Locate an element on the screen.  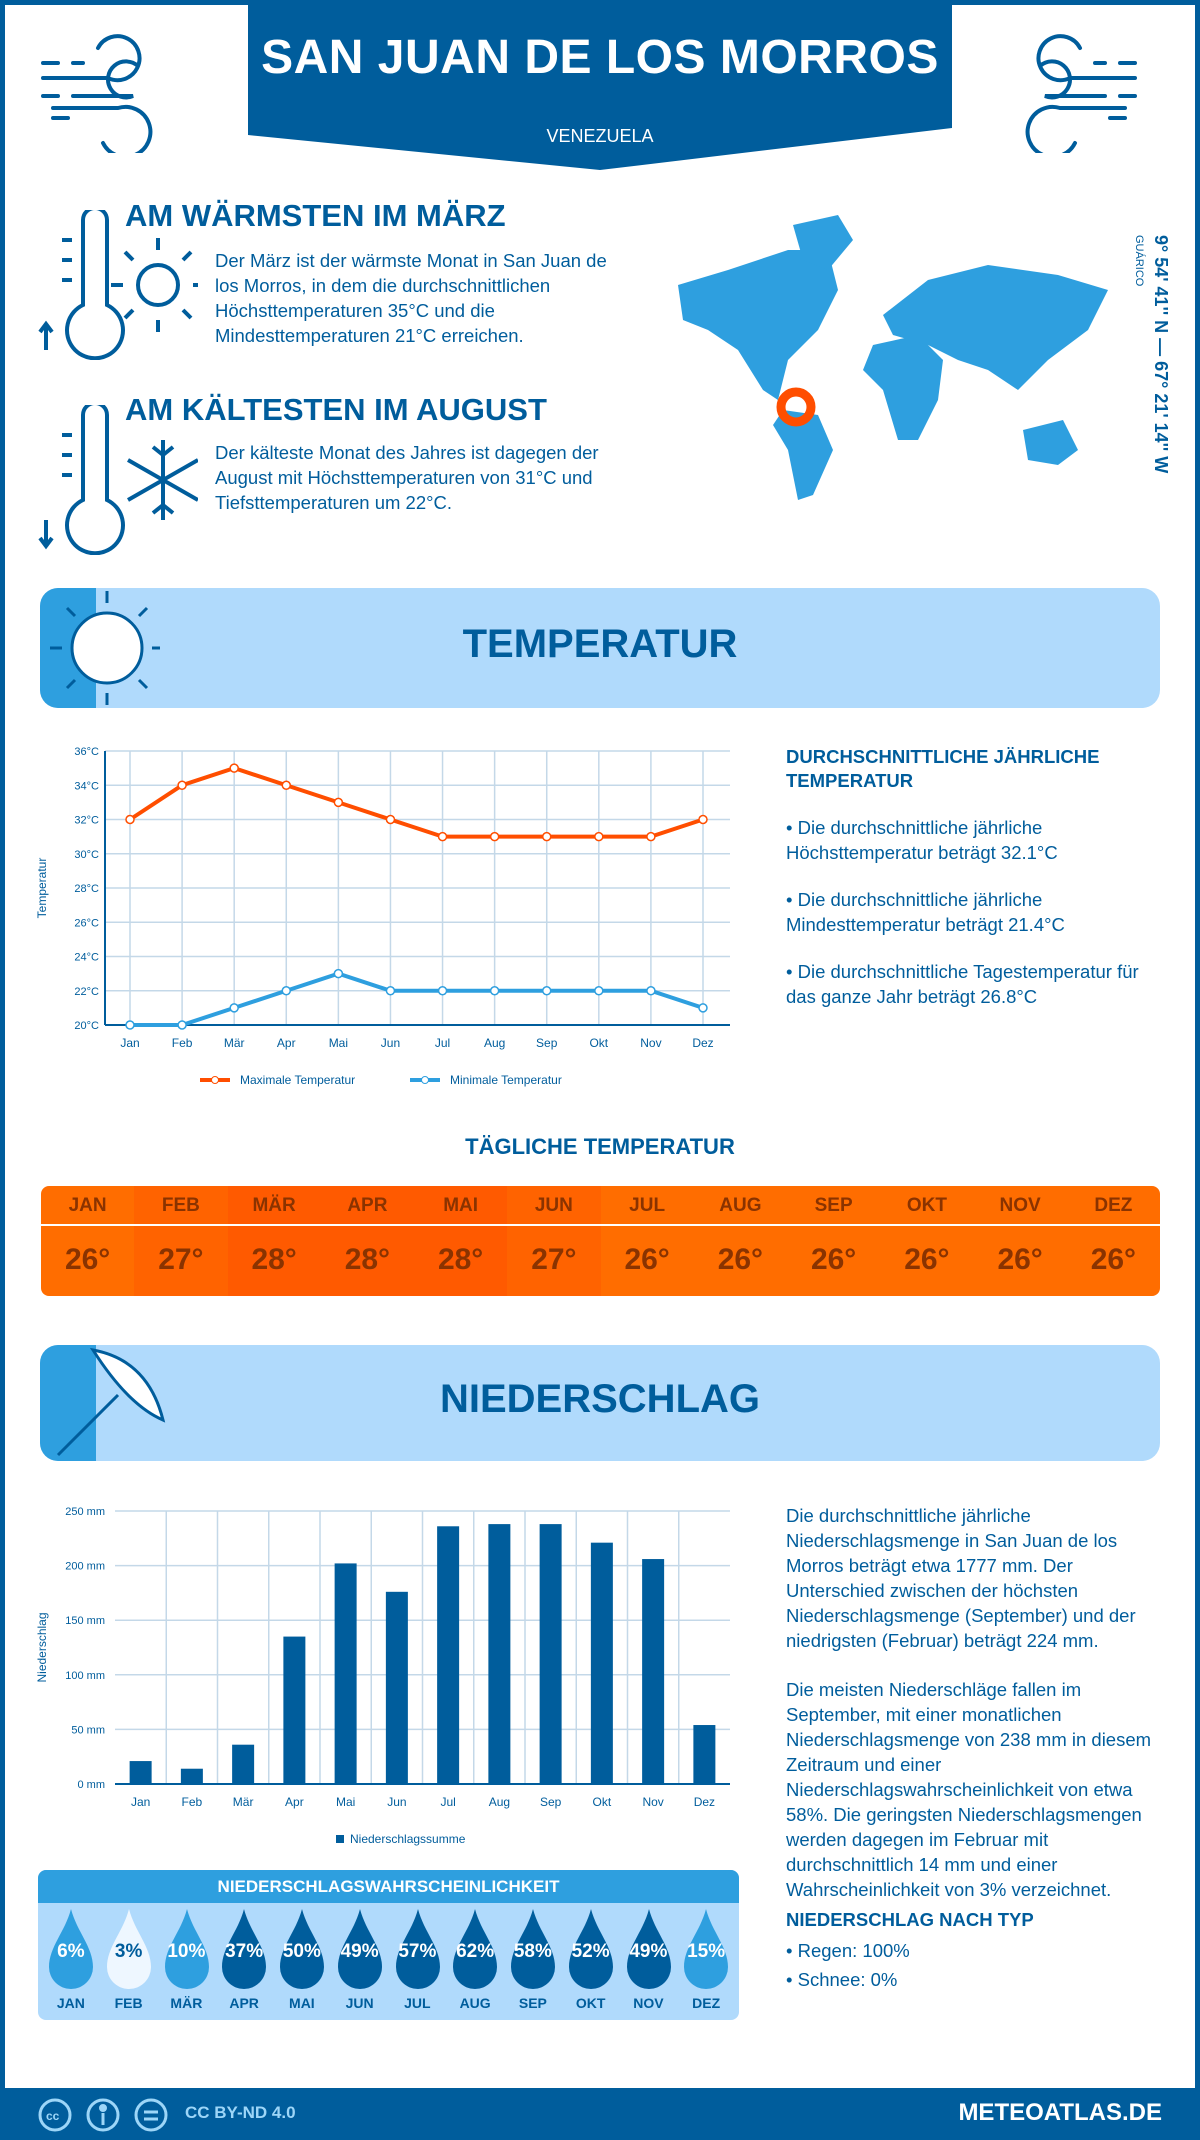
daily-cell: JAN 26° is located at coordinates (88, 1241).